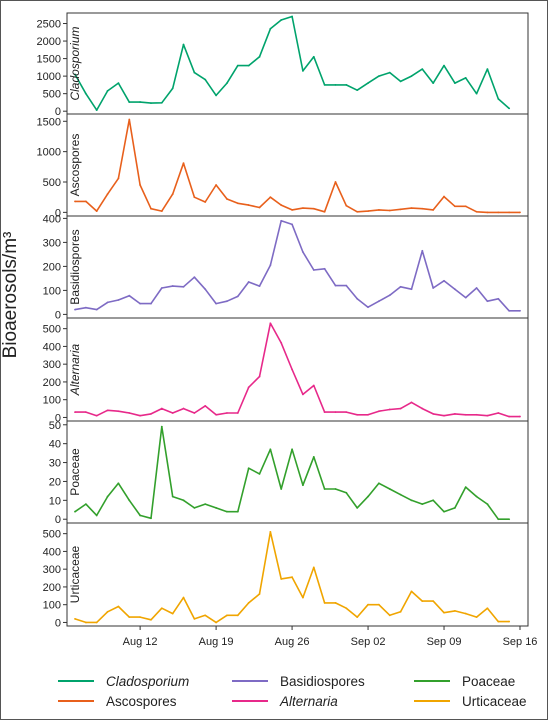 The image size is (550, 722). What do you see at coordinates (52, 401) in the screenshot?
I see `y-tick-label: 100` at bounding box center [52, 401].